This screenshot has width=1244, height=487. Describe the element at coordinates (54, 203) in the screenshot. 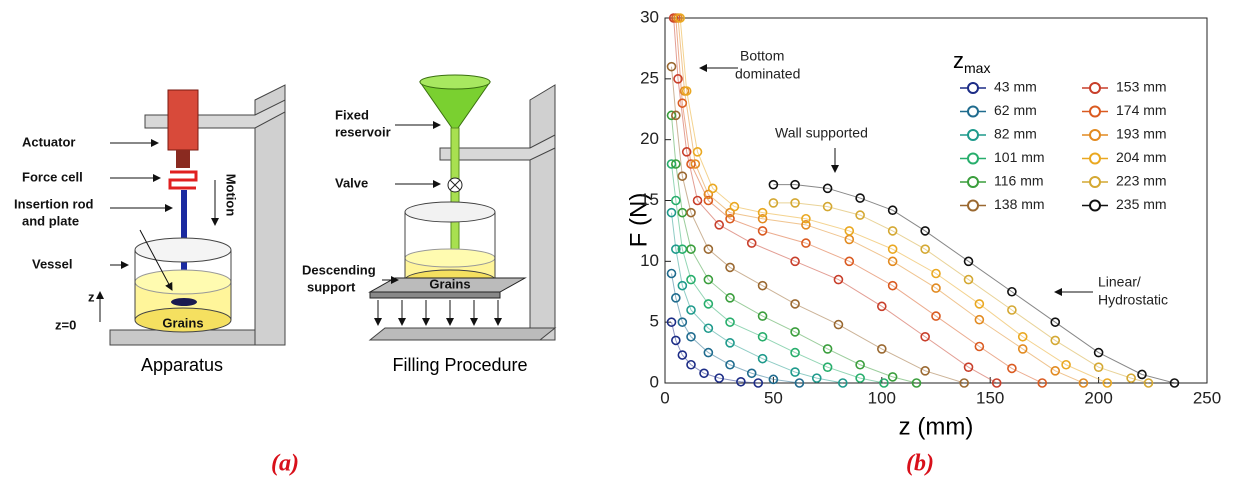

I see `label: Insertion rod` at that location.